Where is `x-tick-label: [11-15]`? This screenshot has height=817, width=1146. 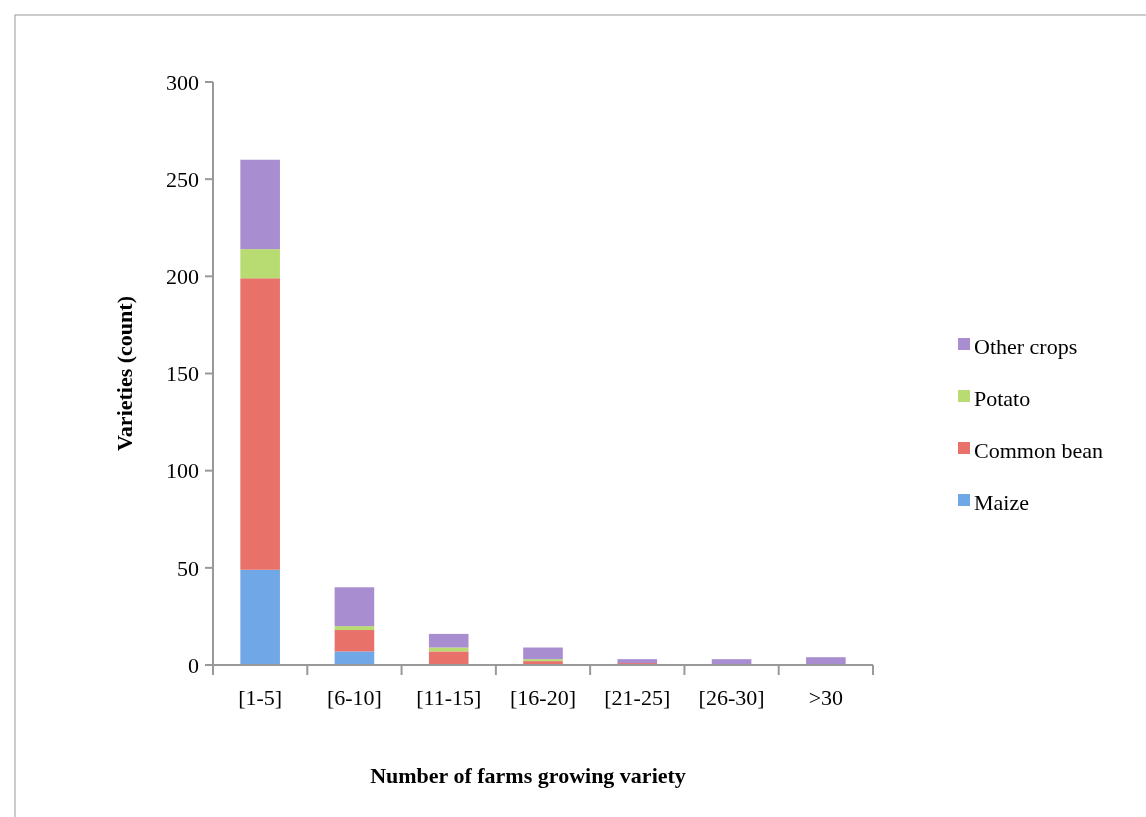
x-tick-label: [11-15] is located at coordinates (449, 697).